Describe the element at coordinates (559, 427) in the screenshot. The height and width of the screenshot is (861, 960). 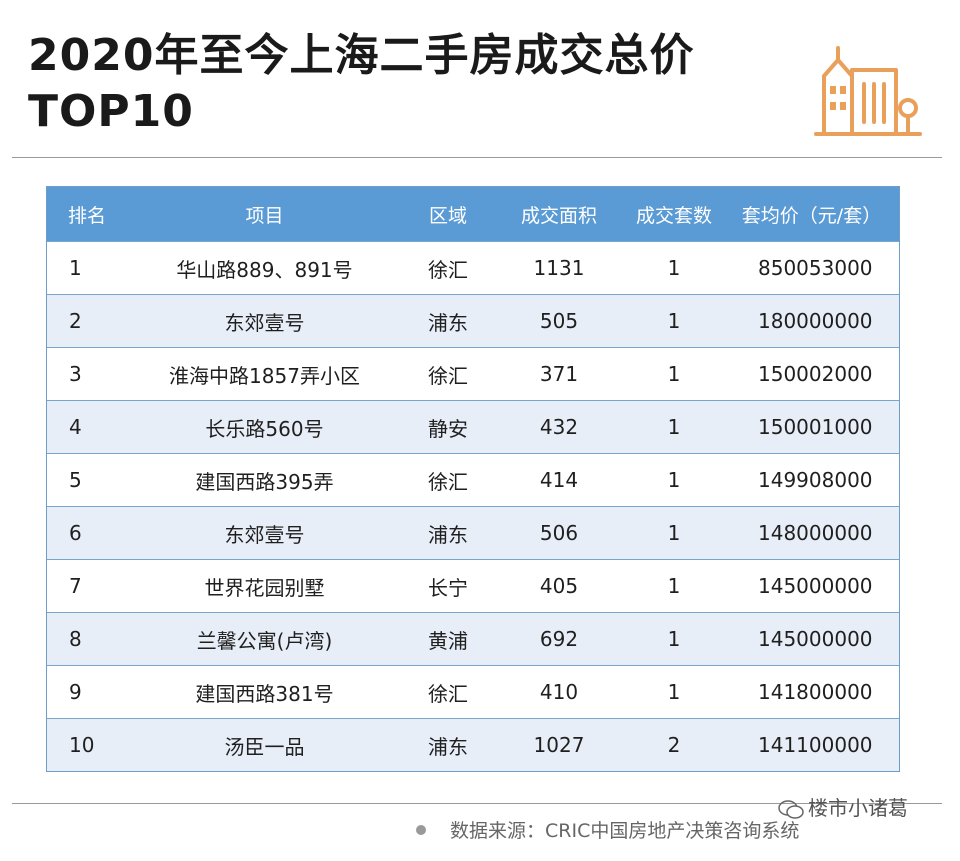
I see `cell-area: 432` at that location.